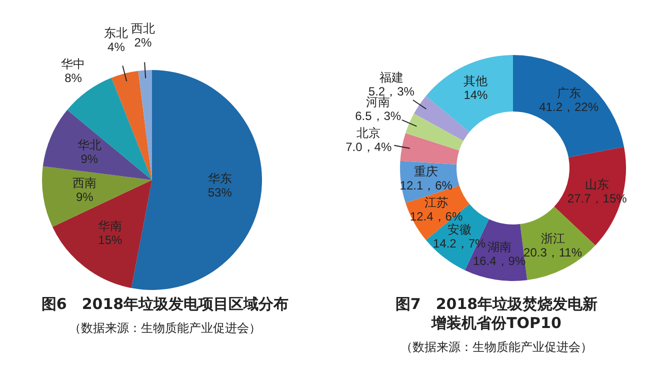 The height and width of the screenshot is (378, 663). I want to click on data-label: 2%, so click(143, 43).